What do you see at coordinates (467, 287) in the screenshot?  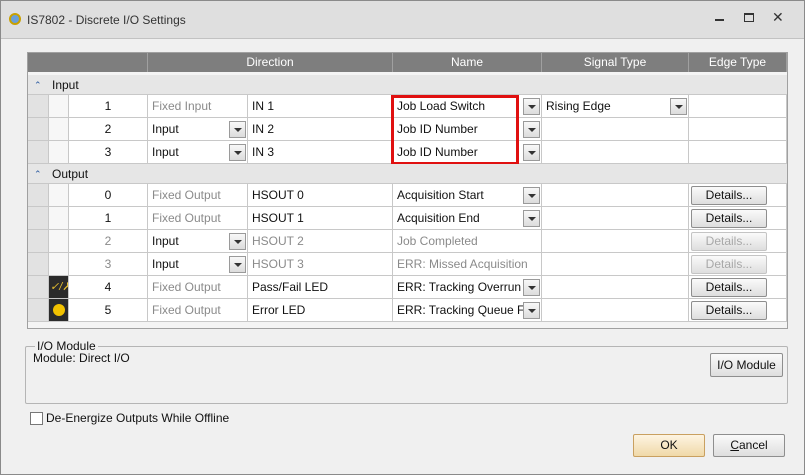 I see `signal-cell: ERR: Tracking Overrun` at bounding box center [467, 287].